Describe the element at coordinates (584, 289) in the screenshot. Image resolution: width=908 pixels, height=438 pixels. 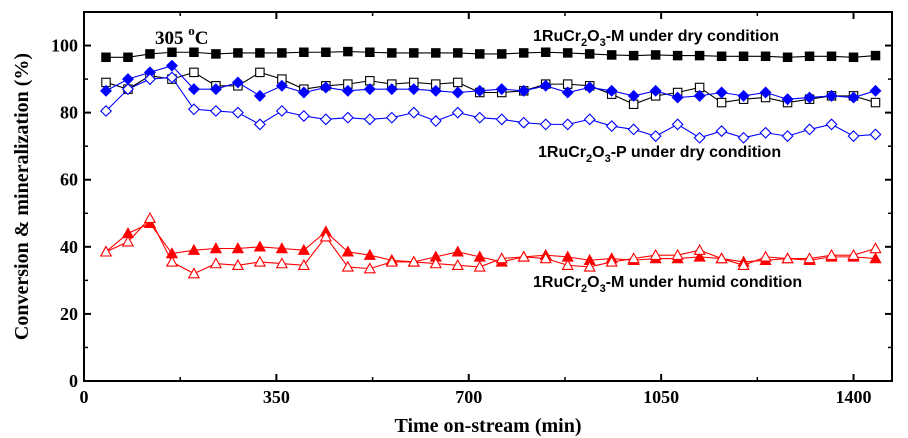
I see `annotation-subscript: 2` at that location.